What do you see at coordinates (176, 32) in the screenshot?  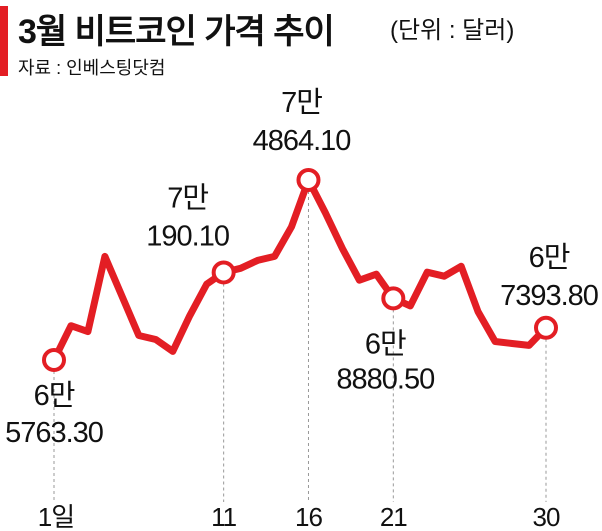 I see `chart-title: 3월 비트코인 가격 추이` at bounding box center [176, 32].